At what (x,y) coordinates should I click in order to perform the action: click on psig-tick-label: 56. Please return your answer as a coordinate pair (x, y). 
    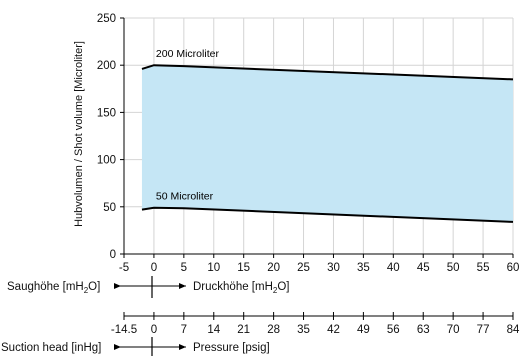
    Looking at the image, I should click on (393, 330).